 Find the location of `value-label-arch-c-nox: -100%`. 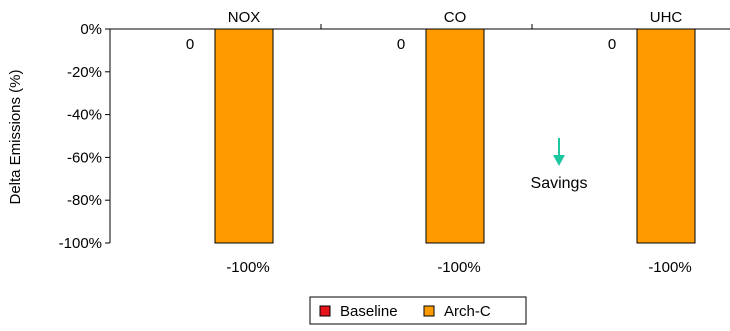

value-label-arch-c-nox: -100% is located at coordinates (247, 267).